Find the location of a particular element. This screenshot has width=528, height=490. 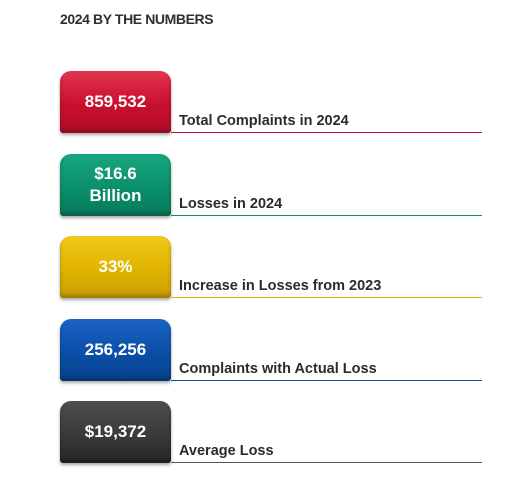

stat-value: $16.6 Billion is located at coordinates (115, 184).